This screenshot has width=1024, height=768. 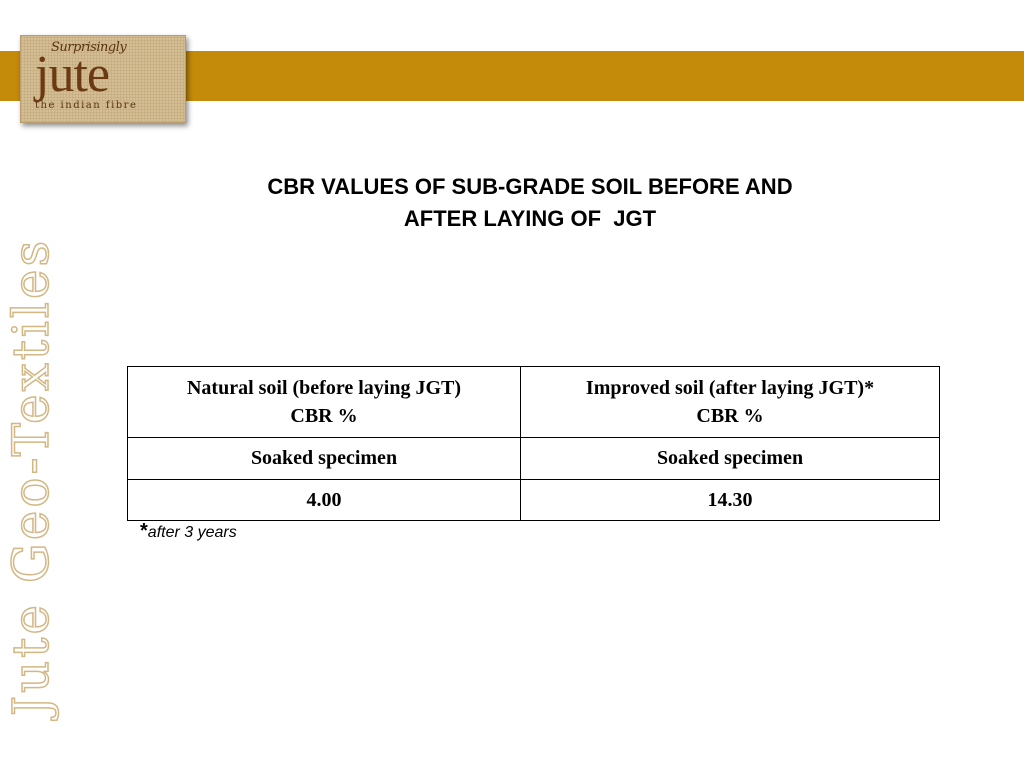 I want to click on jute-logo: Surprisingly jute the indian fibre, so click(x=103, y=79).